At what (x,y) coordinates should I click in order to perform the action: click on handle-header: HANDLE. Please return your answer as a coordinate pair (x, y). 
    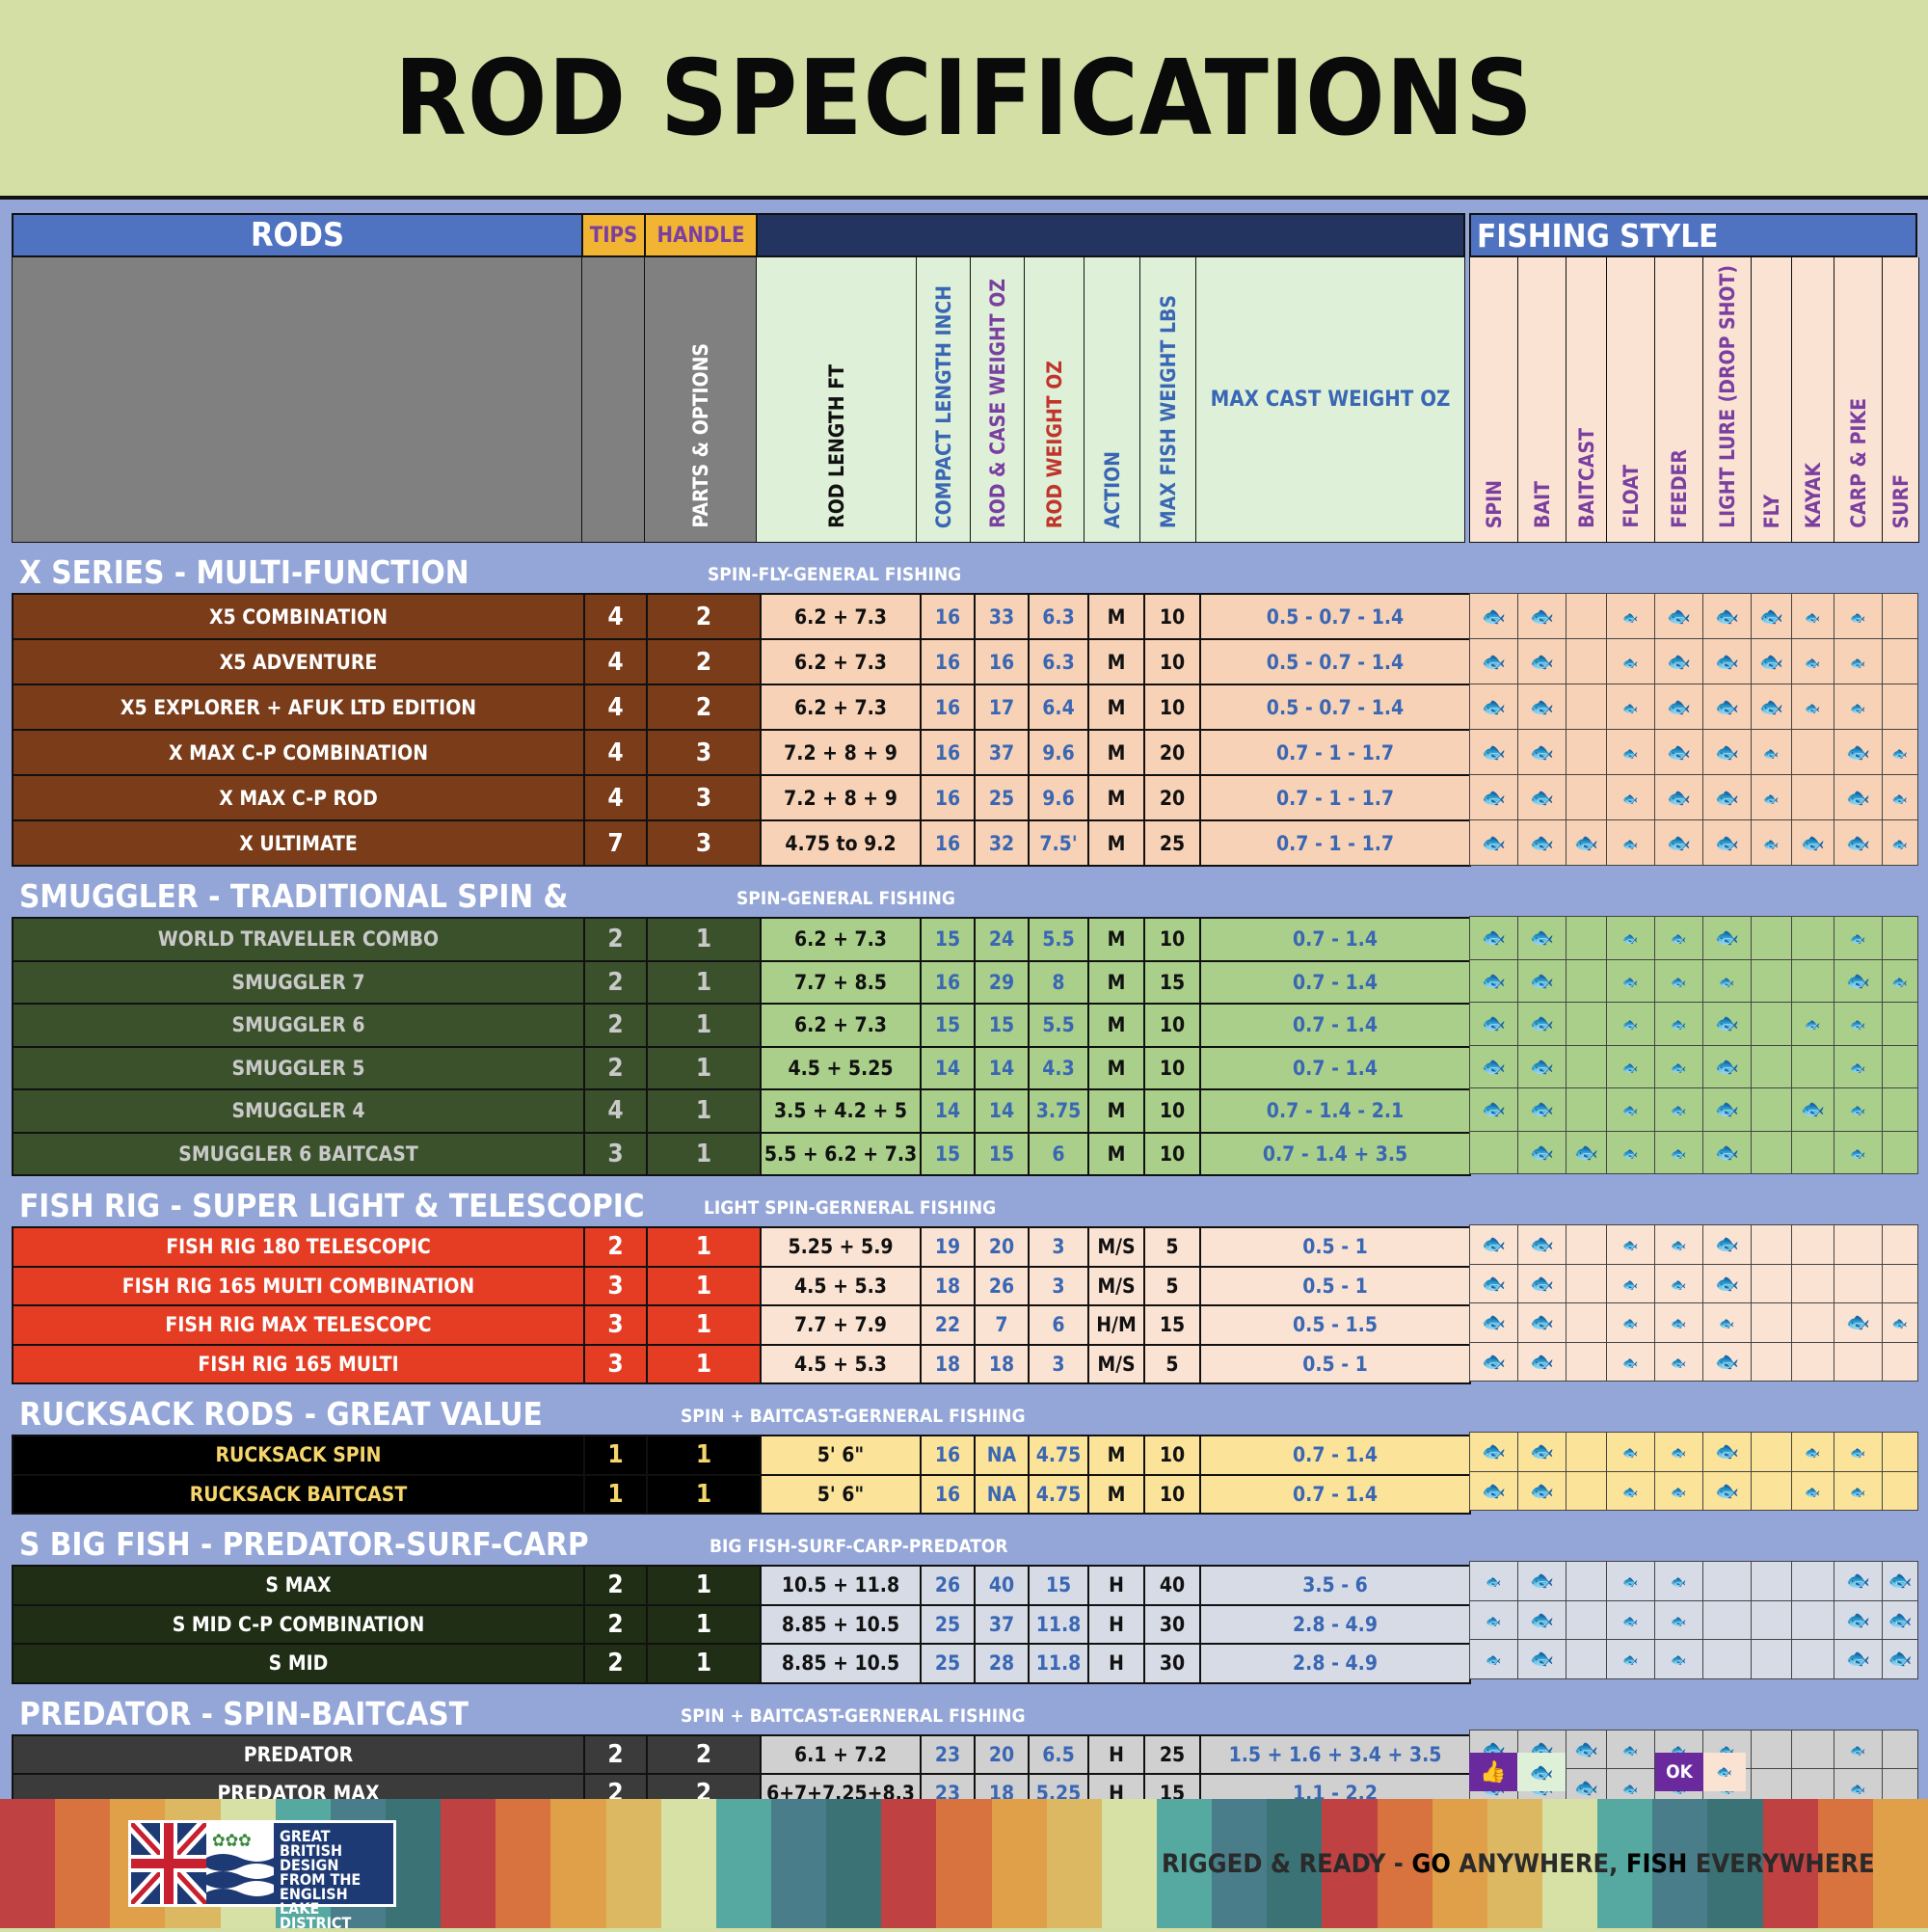
    Looking at the image, I should click on (701, 235).